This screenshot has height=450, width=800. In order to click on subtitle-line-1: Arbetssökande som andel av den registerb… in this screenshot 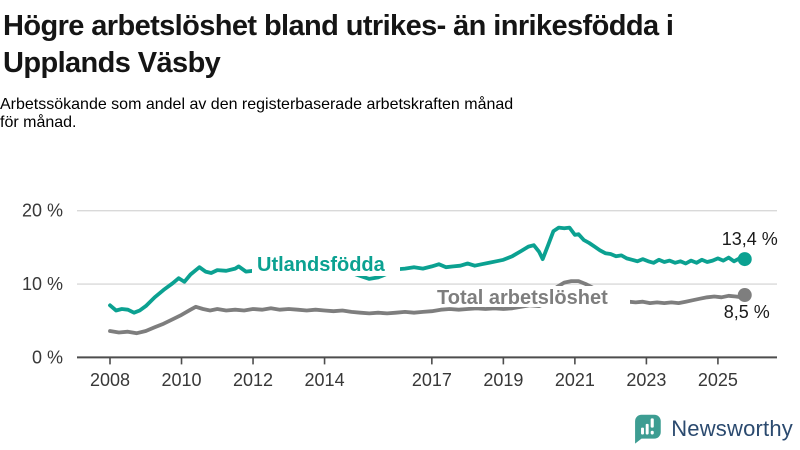, I will do `click(257, 104)`.